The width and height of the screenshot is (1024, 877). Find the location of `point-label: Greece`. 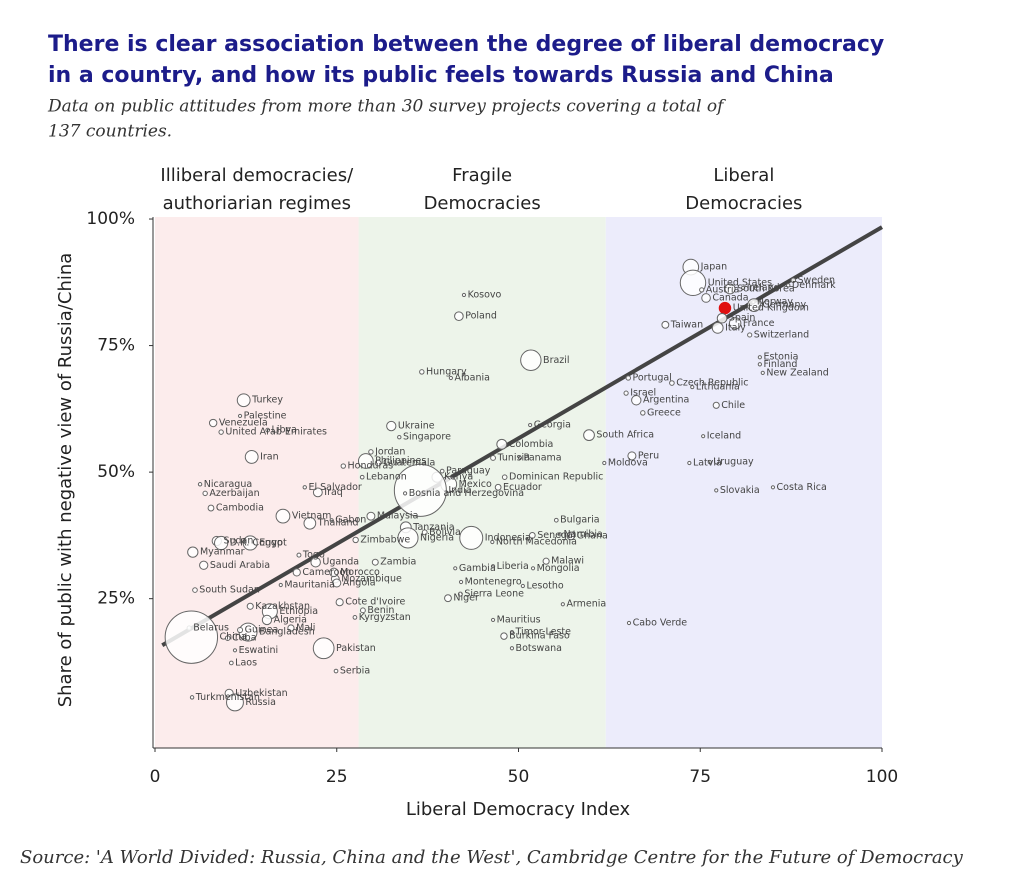

point-label: Greece is located at coordinates (664, 412).